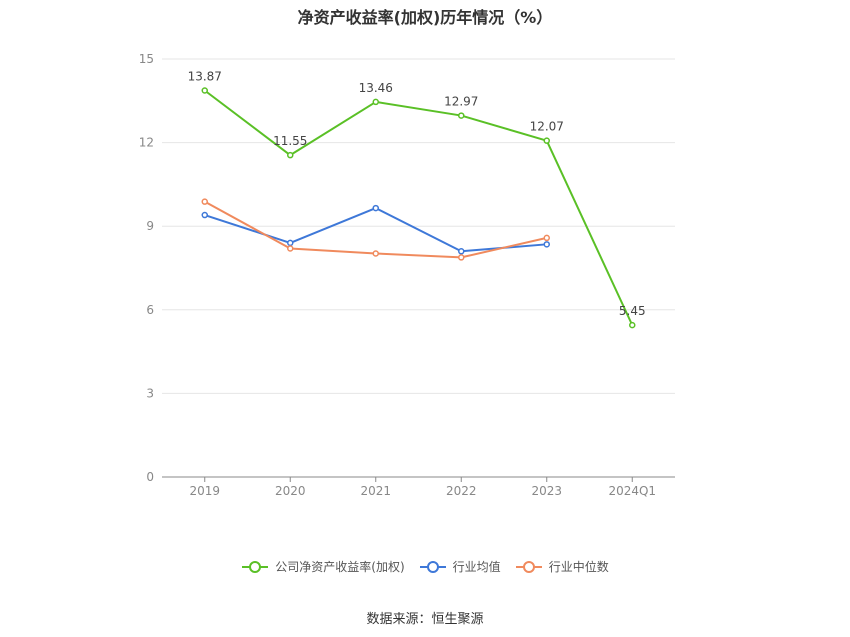 This screenshot has width=850, height=637. What do you see at coordinates (376, 88) in the screenshot?
I see `data-label: 13.46` at bounding box center [376, 88].